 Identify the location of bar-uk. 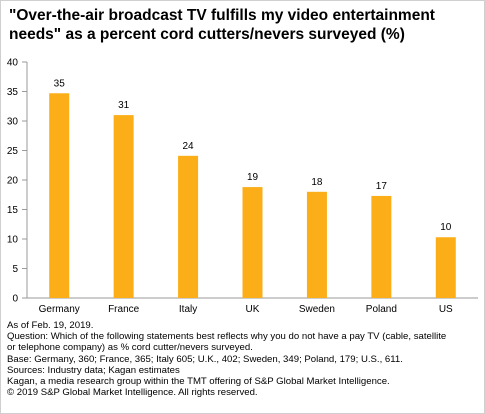
(252, 242).